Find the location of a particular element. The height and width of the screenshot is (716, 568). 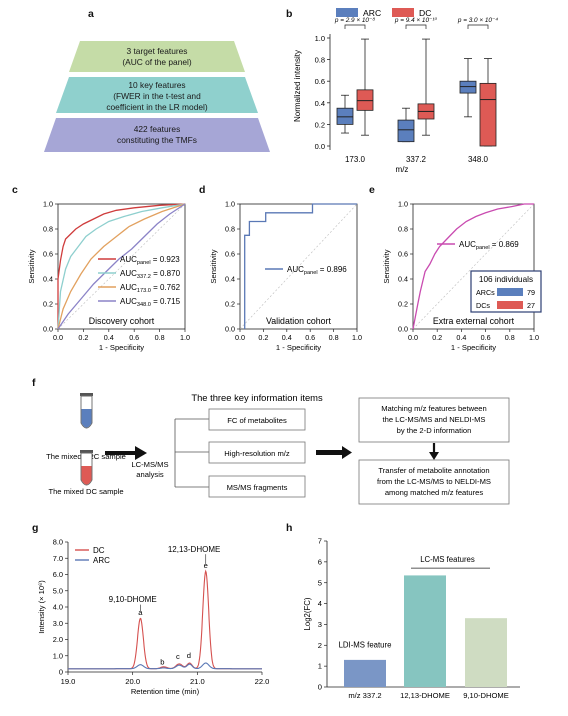

roc-xtick-label: 0.6 is located at coordinates (310, 337).